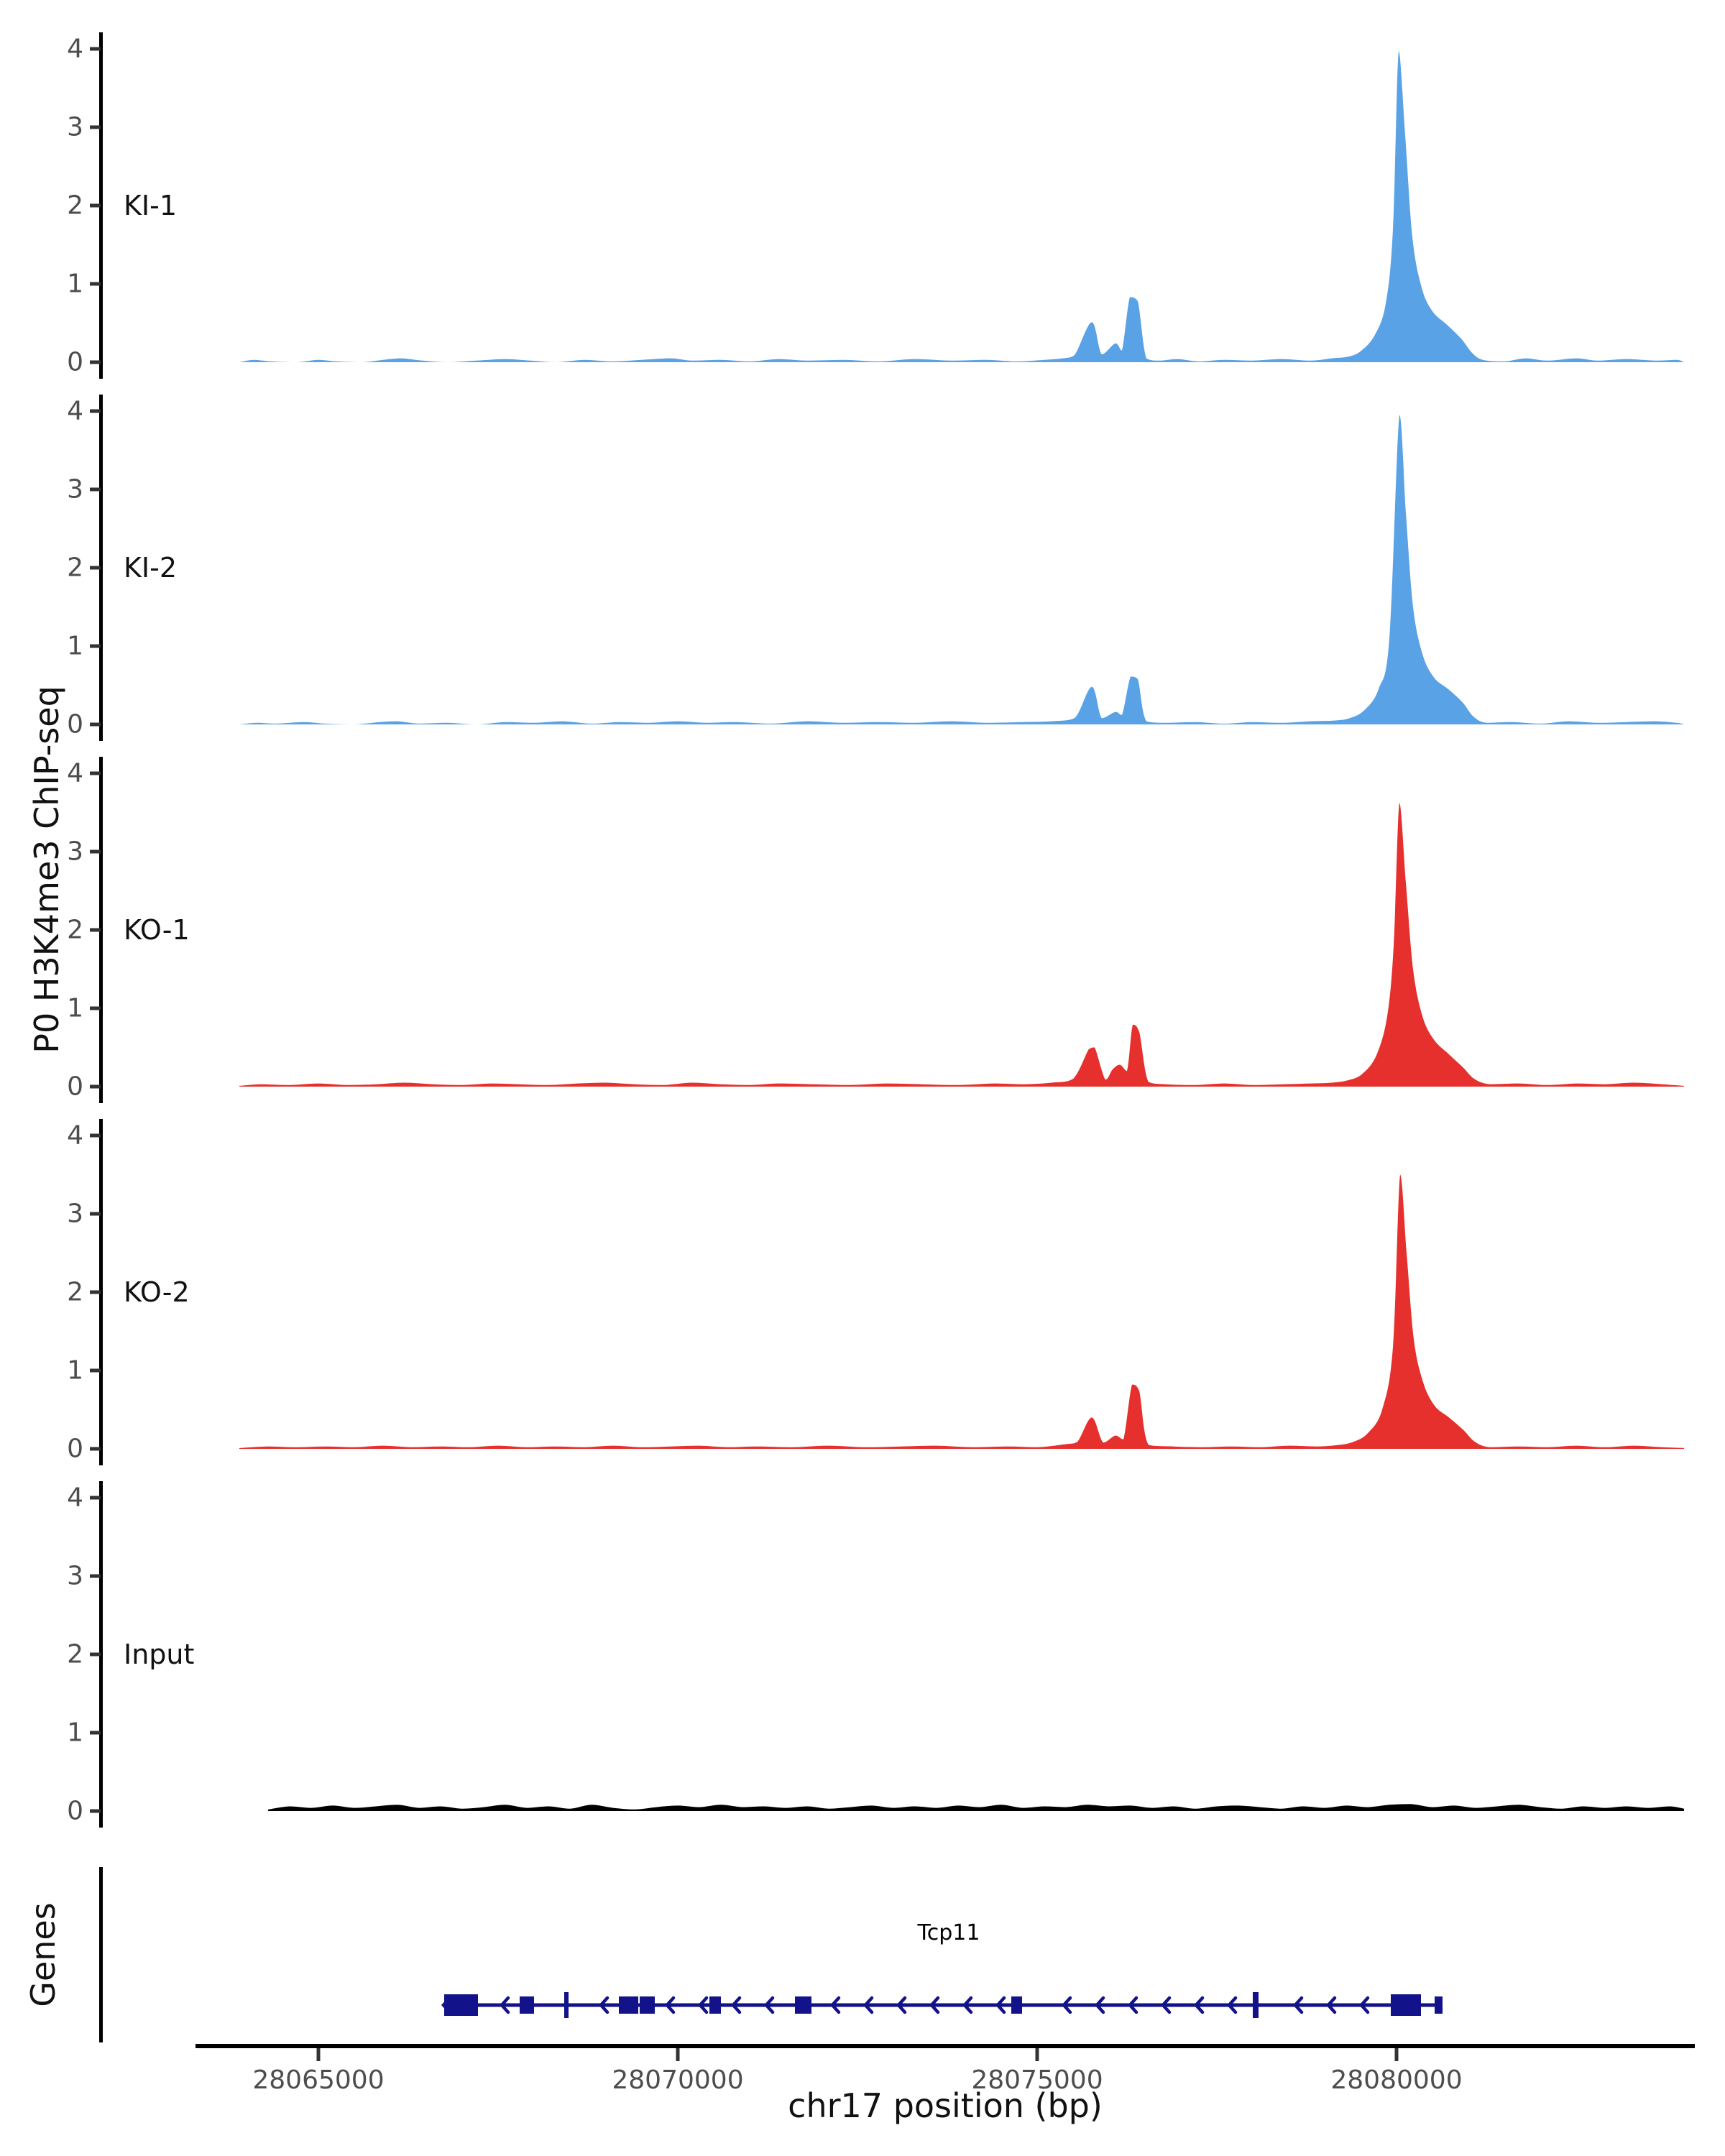 This screenshot has height=2156, width=1725. I want to click on y-axis-line-input, so click(101, 1654).